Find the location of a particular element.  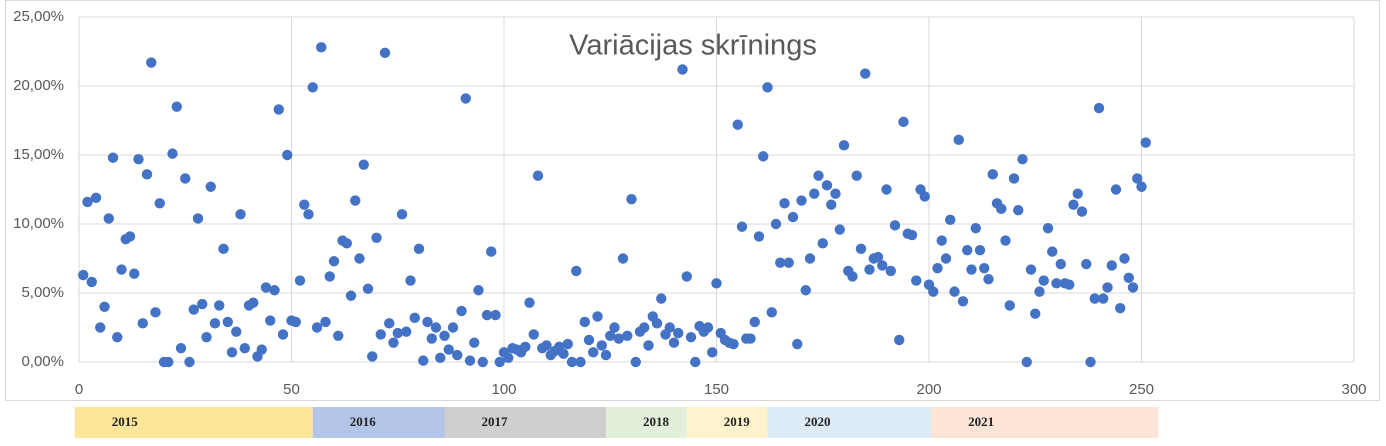

y-tick-label: 0,00% is located at coordinates (42, 361).